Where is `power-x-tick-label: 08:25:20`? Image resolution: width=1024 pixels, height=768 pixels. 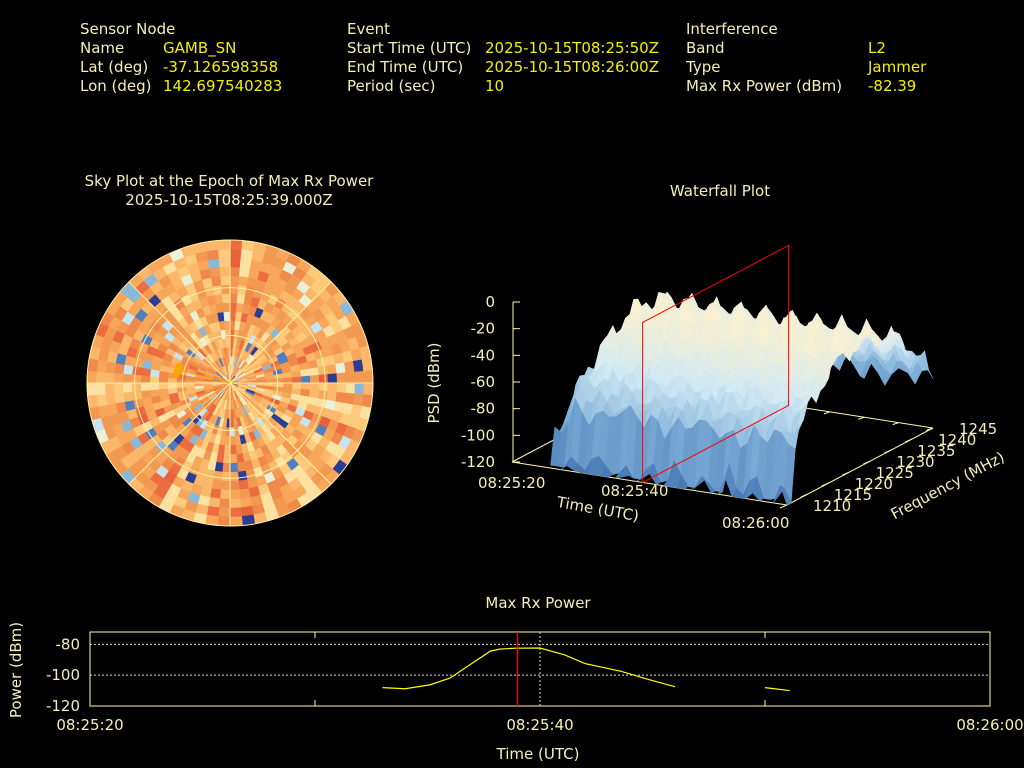
power-x-tick-label: 08:25:20 is located at coordinates (89, 725).